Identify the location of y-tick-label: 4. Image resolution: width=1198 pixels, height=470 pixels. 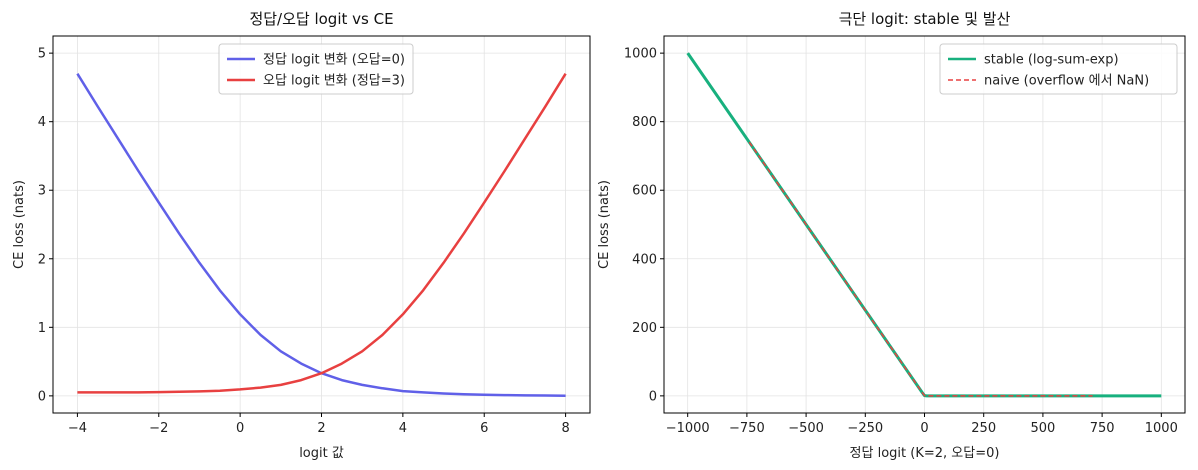
(42, 122).